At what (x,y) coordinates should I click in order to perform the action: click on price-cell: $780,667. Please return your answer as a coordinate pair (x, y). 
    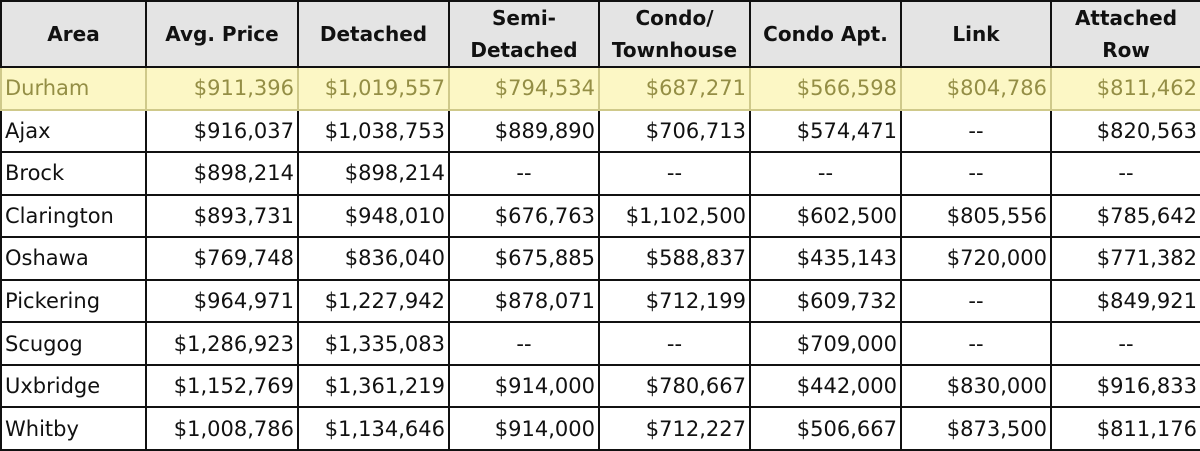
    Looking at the image, I should click on (674, 386).